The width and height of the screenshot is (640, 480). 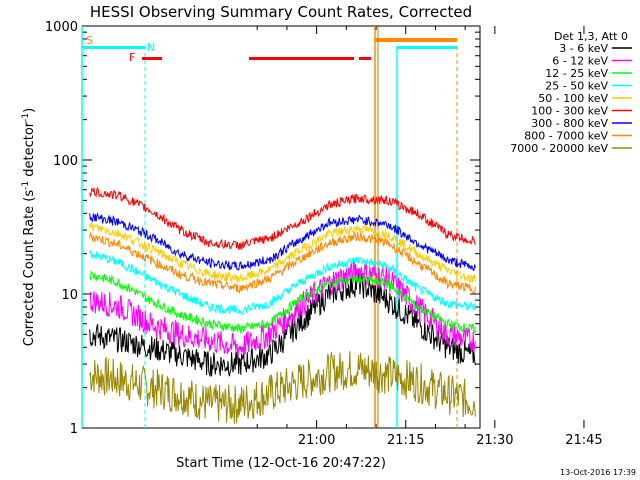 What do you see at coordinates (29, 110) in the screenshot?
I see `y-axis-label-end: )` at bounding box center [29, 110].